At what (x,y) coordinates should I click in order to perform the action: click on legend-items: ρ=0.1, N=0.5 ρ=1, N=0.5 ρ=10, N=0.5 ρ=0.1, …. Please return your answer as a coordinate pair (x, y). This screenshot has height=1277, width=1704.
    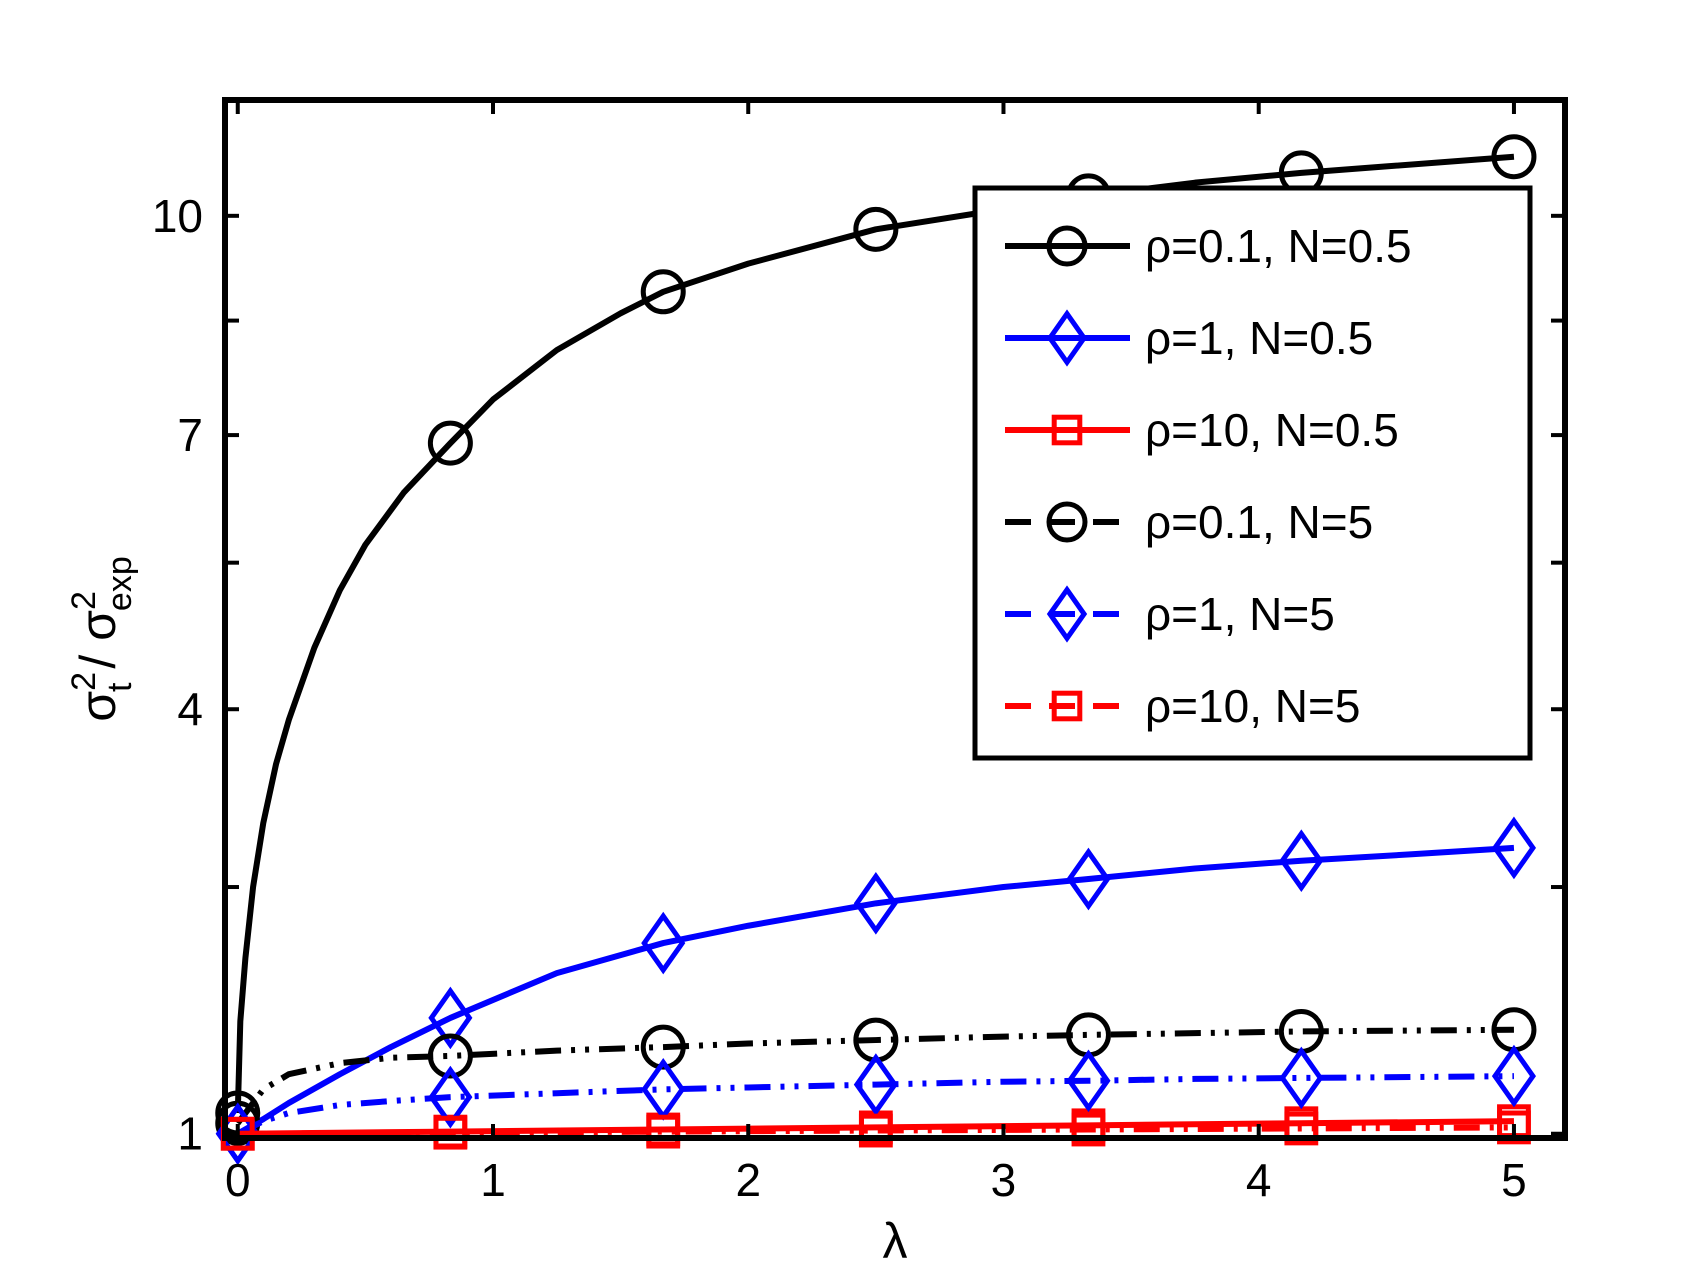
    Looking at the image, I should click on (1208, 476).